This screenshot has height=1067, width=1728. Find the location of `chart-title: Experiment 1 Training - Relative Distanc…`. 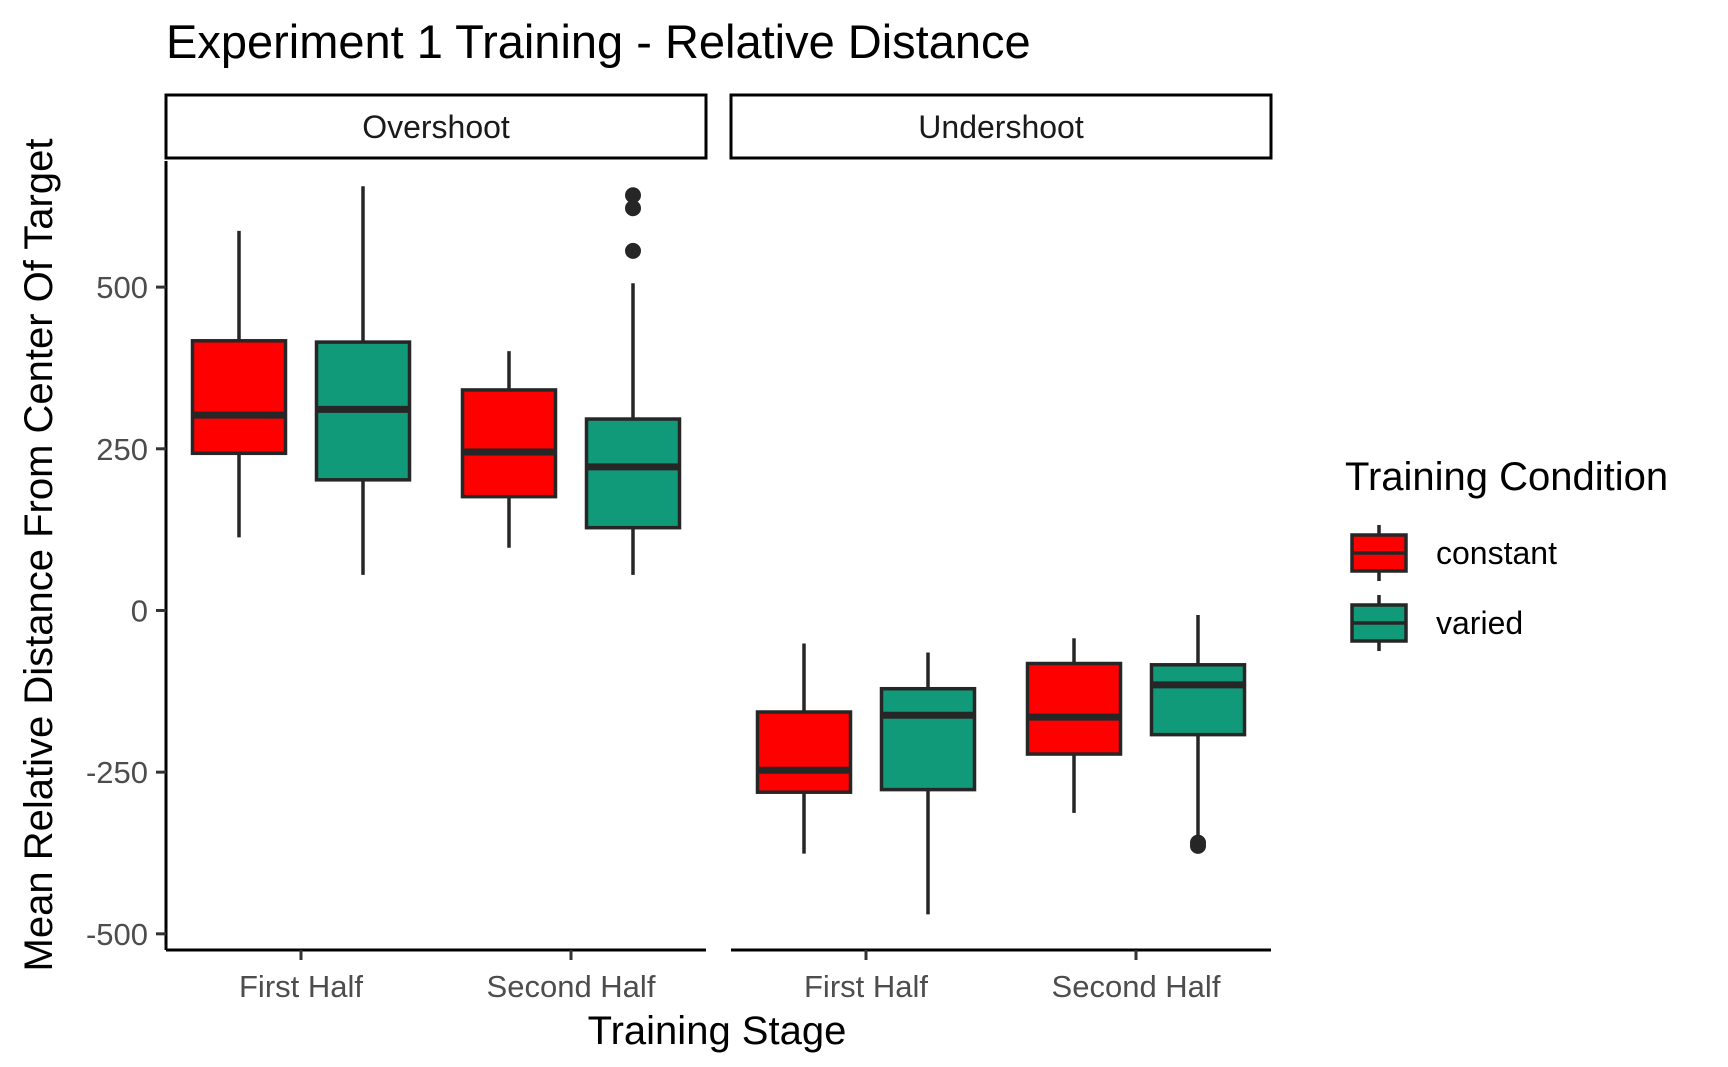

chart-title: Experiment 1 Training - Relative Distanc… is located at coordinates (598, 41).